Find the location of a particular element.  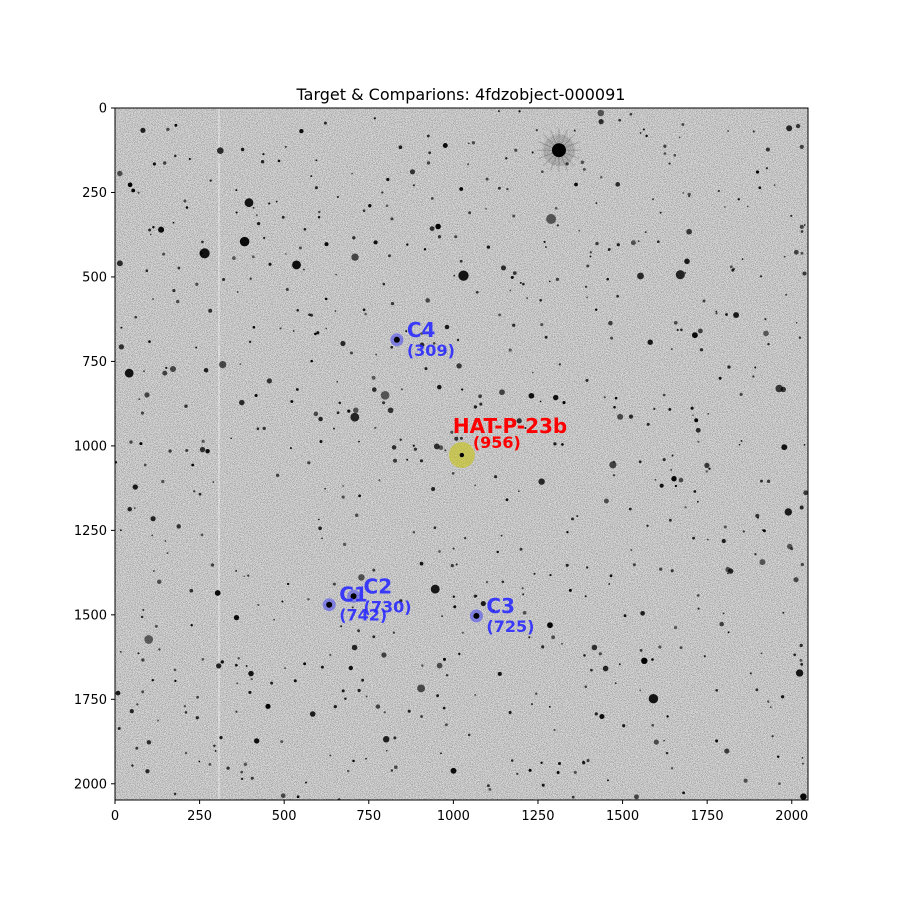

y-tick-label: 1750 is located at coordinates (90, 700).